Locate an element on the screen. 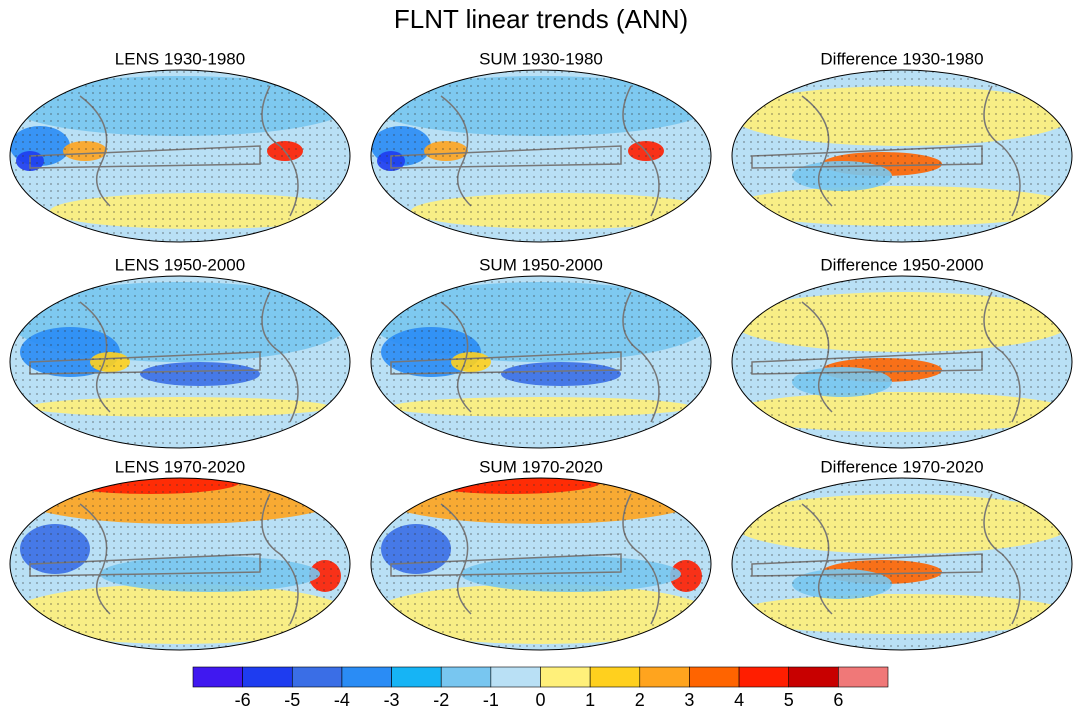  colorbar-label: 5 is located at coordinates (789, 700).